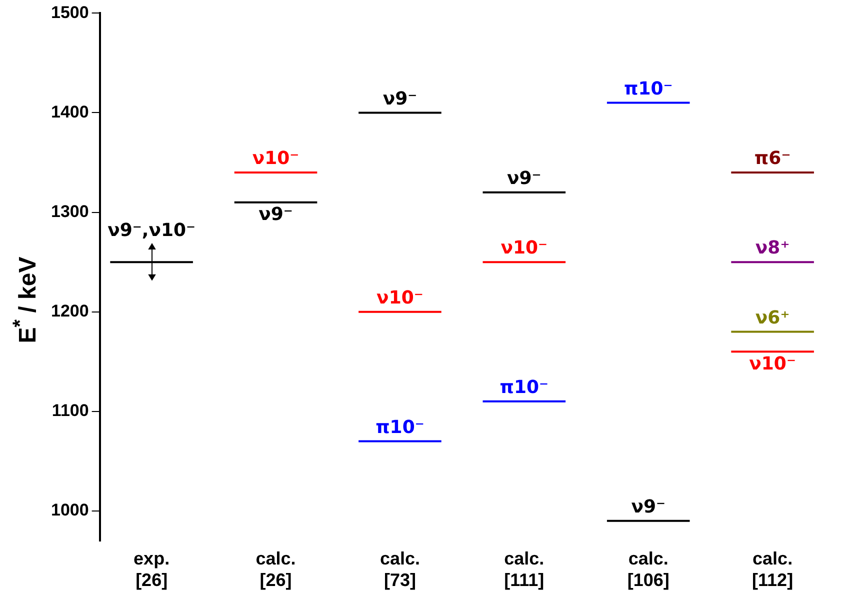  I want to click on annotation: ν6⁺, so click(772, 317).